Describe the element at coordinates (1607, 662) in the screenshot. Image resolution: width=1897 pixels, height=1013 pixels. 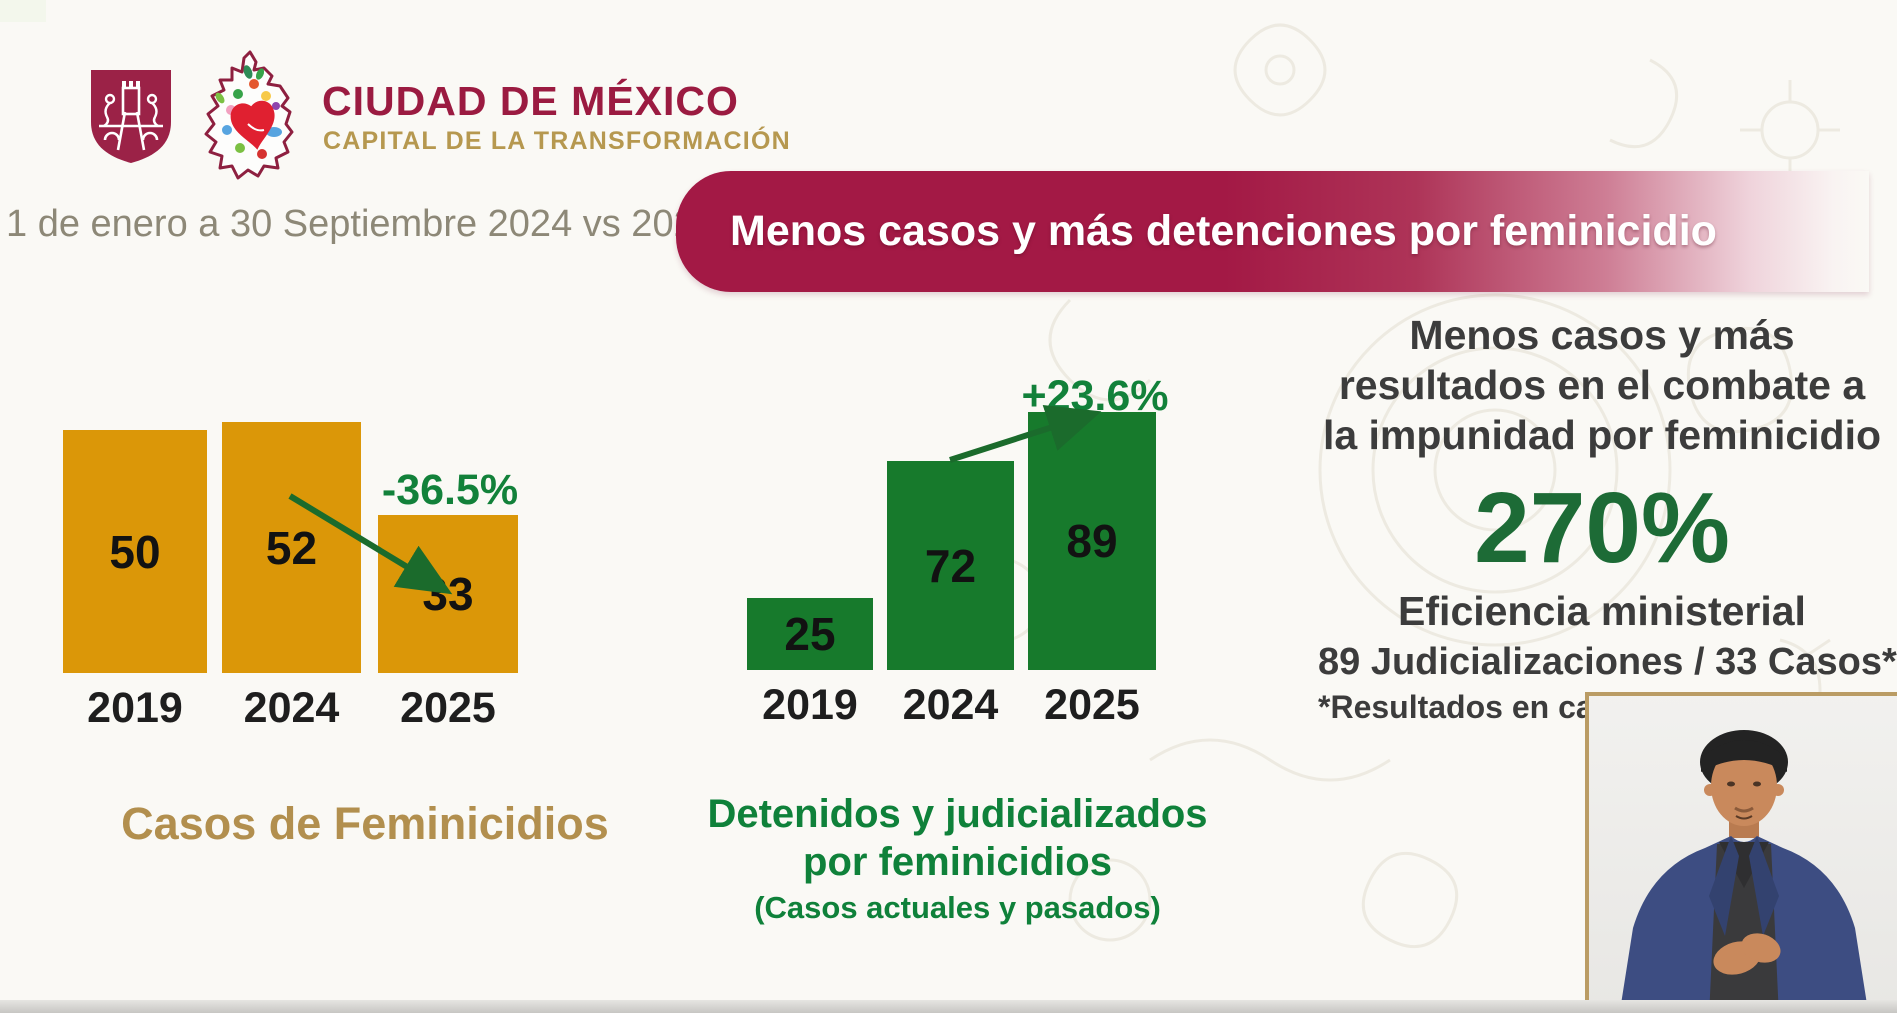
I see `efficiency-stat-detail: 89 Judicializaciones / 33 Casos*` at that location.